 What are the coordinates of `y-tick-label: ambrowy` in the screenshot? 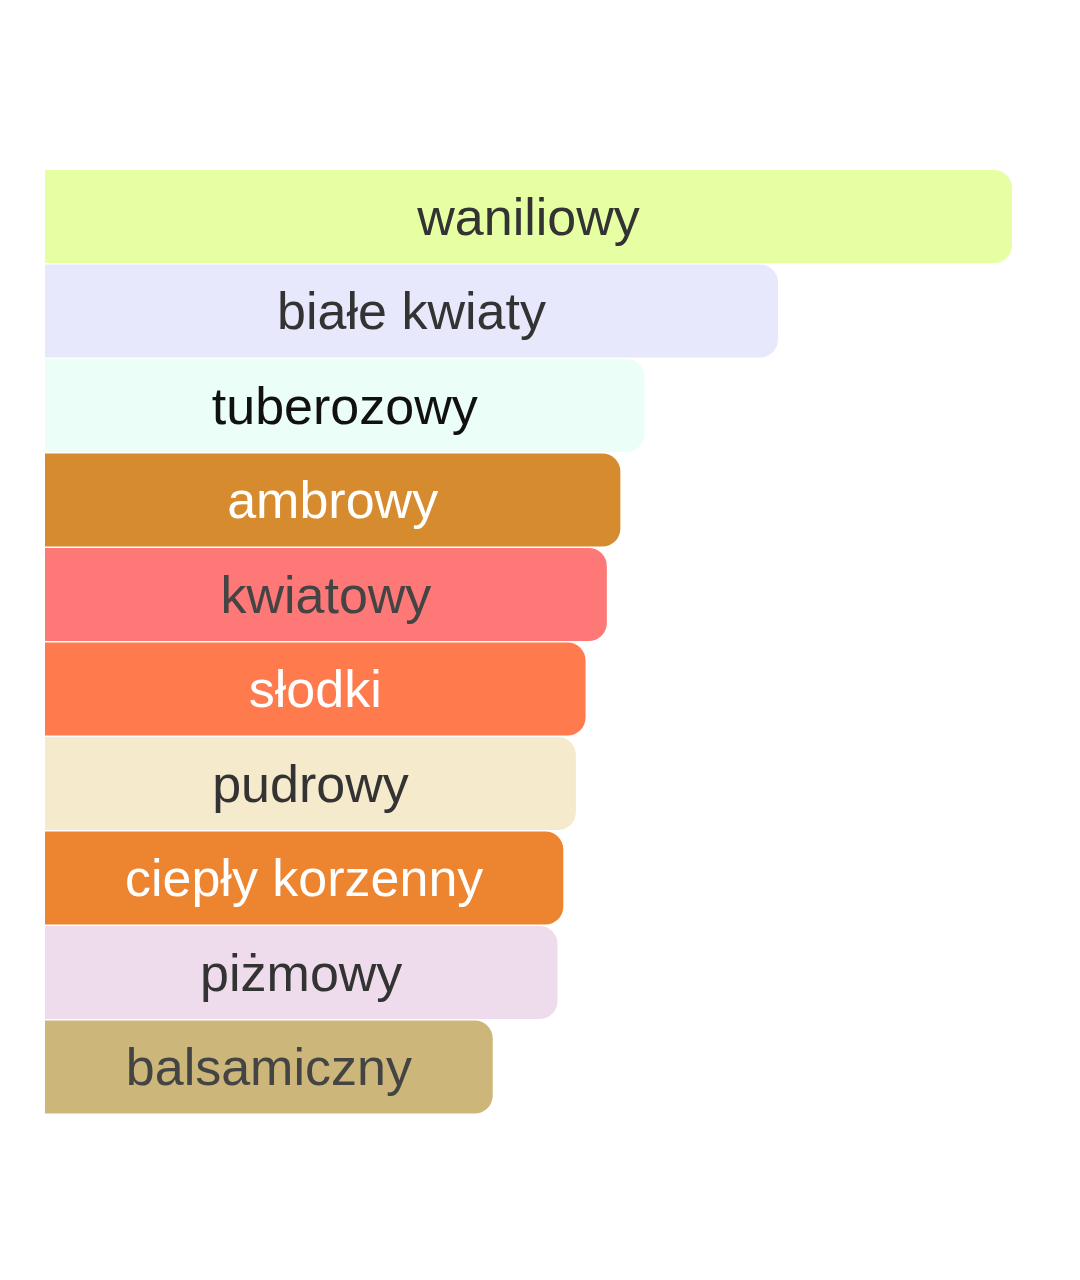 It's located at (333, 500).